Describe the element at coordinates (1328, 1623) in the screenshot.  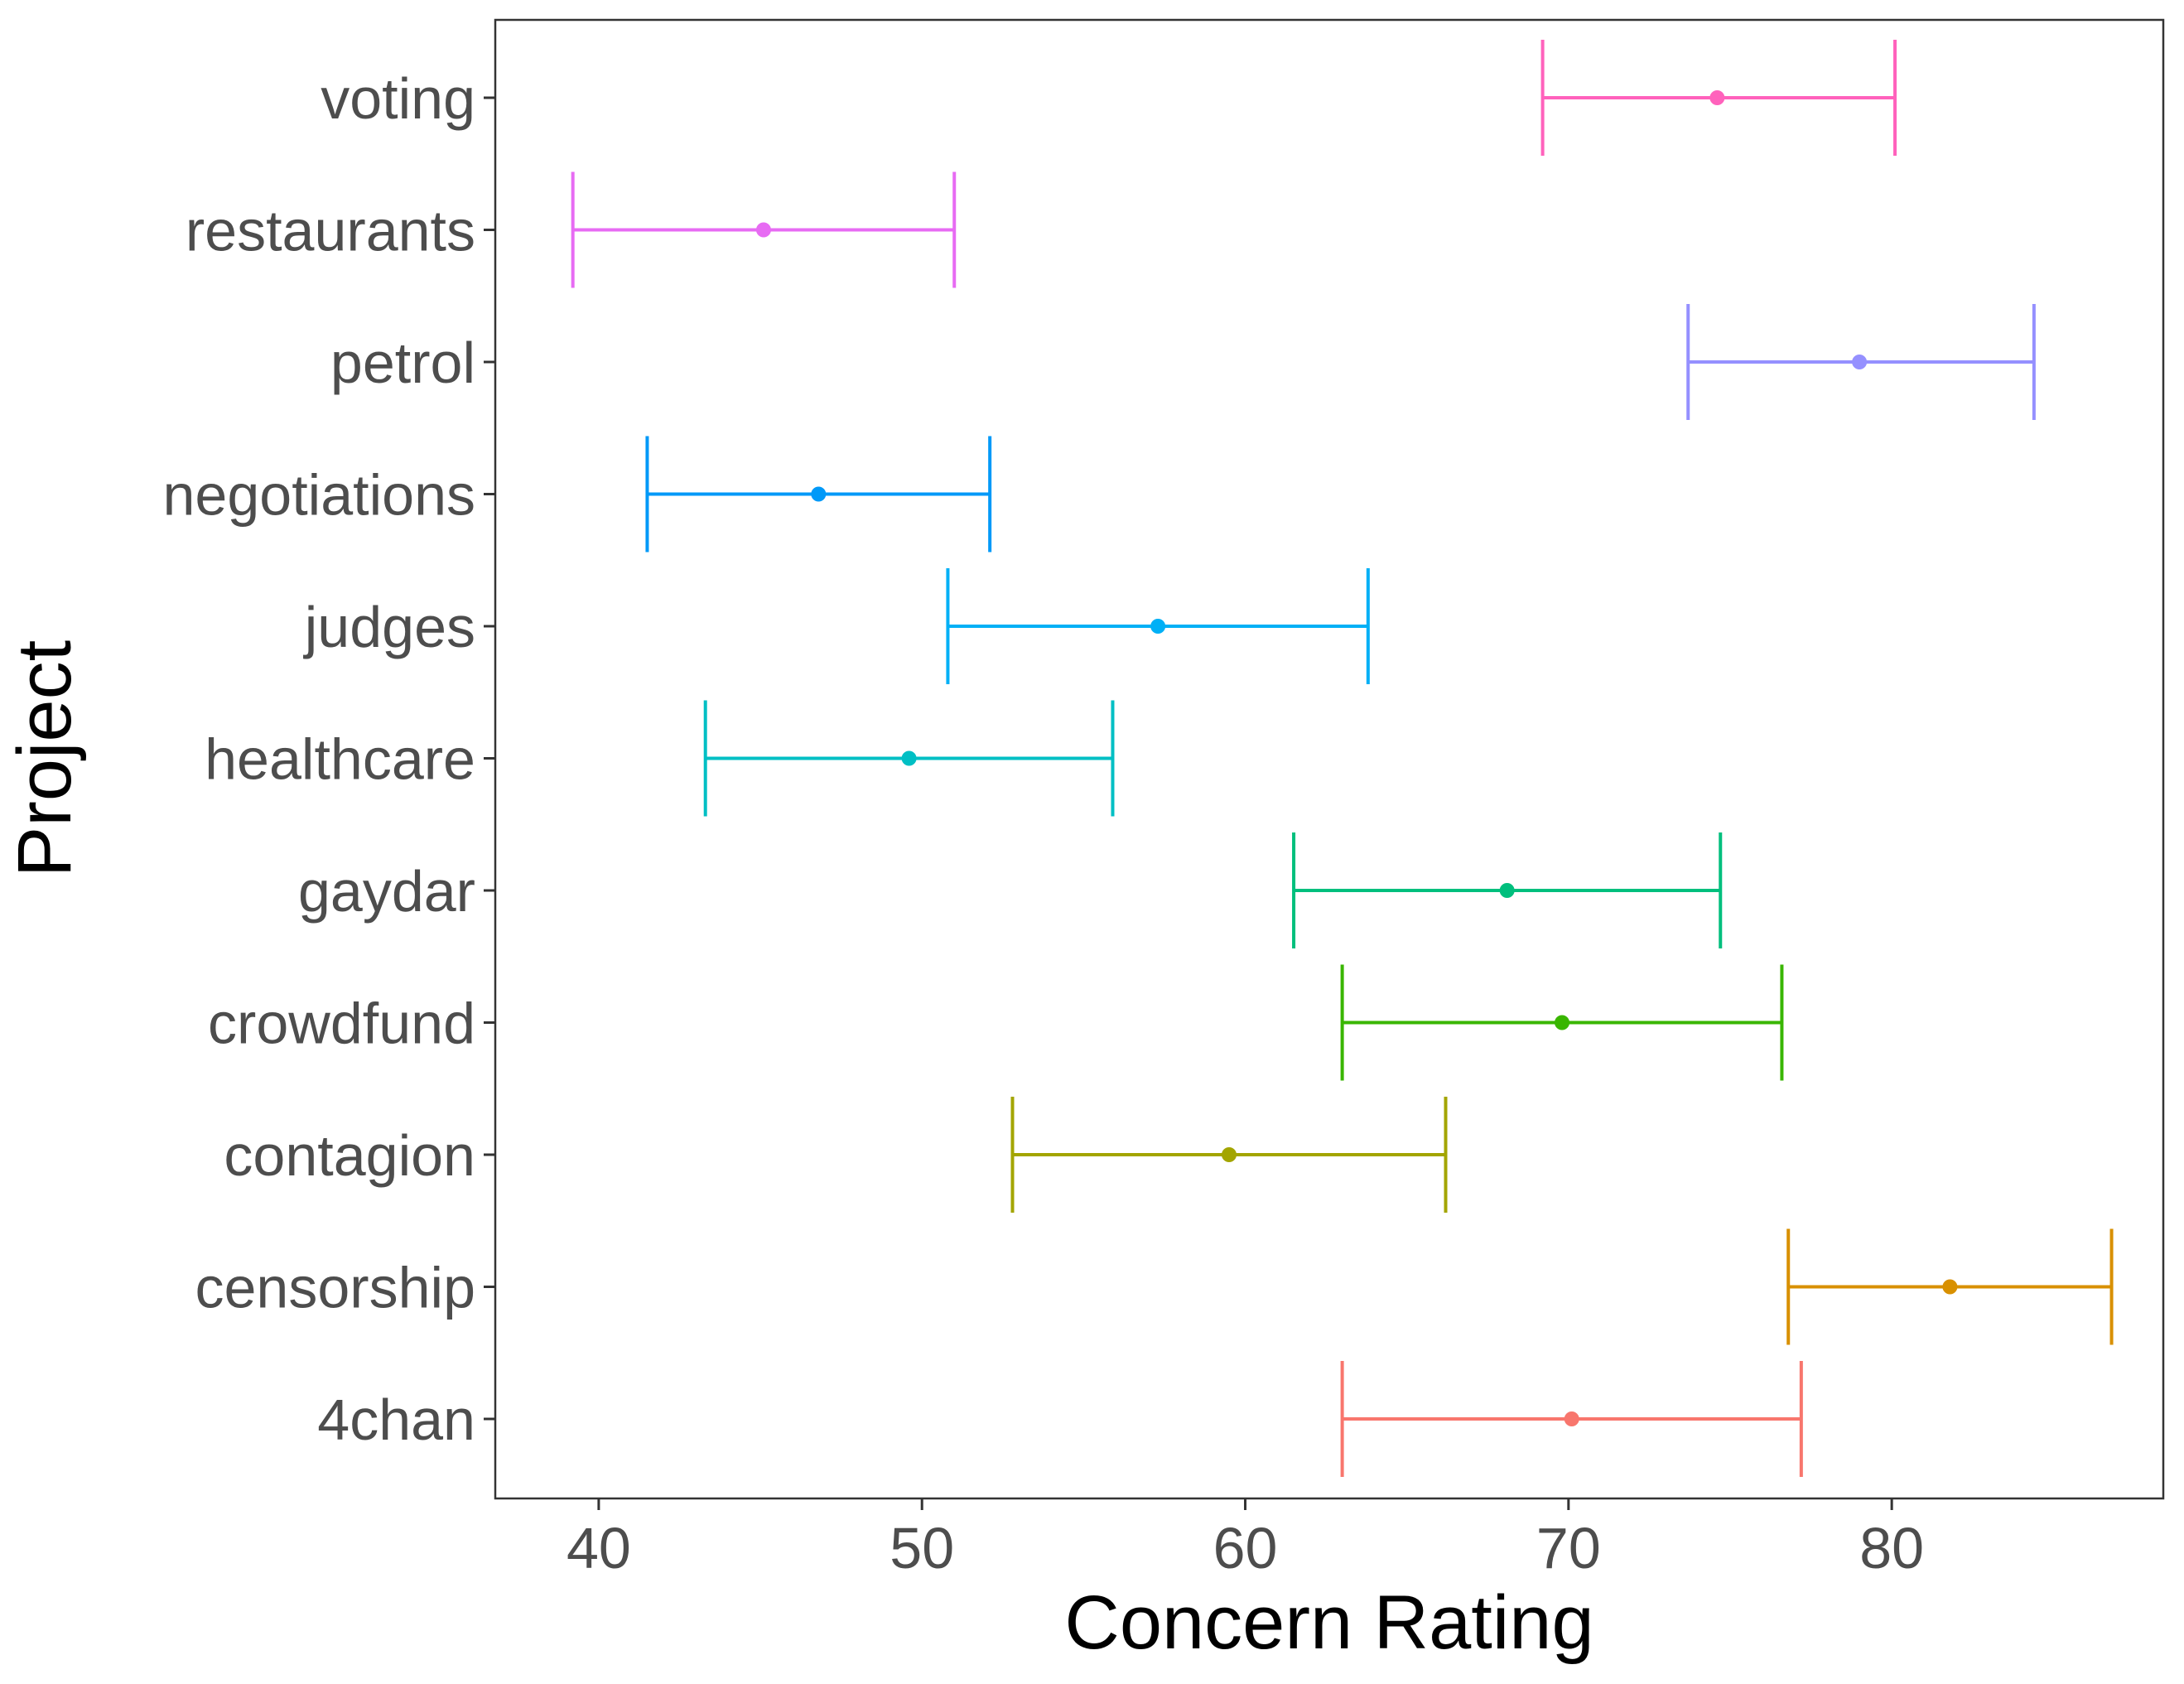
I see `x-axis-title: Concern Rating` at that location.